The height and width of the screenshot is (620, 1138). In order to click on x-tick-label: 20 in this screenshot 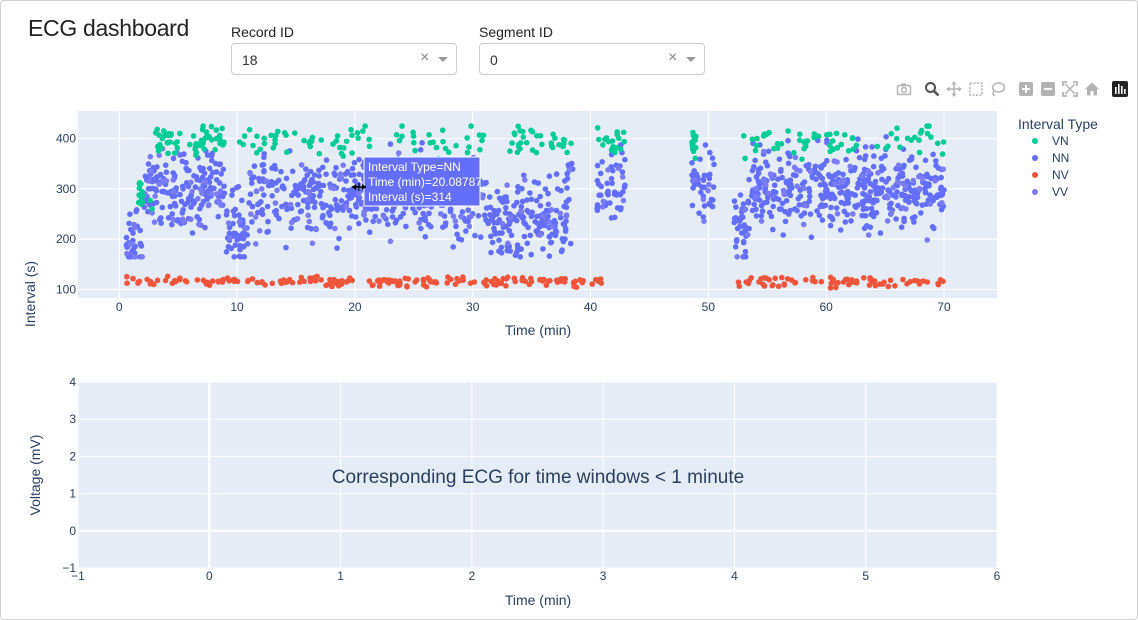, I will do `click(355, 307)`.